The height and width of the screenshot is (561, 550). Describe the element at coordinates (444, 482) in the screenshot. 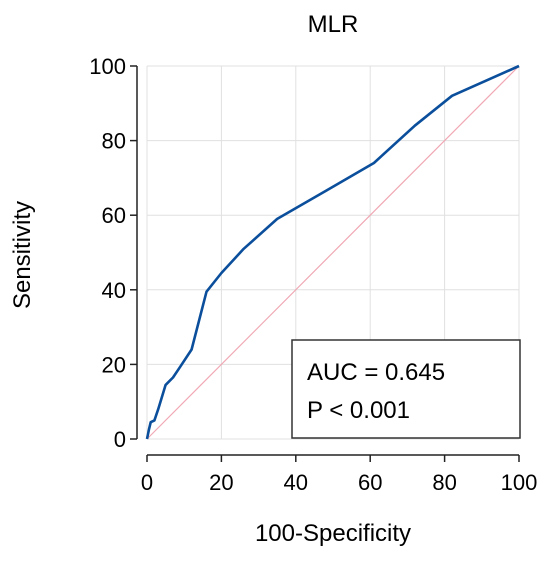

I see `x-tick-label: 80` at that location.